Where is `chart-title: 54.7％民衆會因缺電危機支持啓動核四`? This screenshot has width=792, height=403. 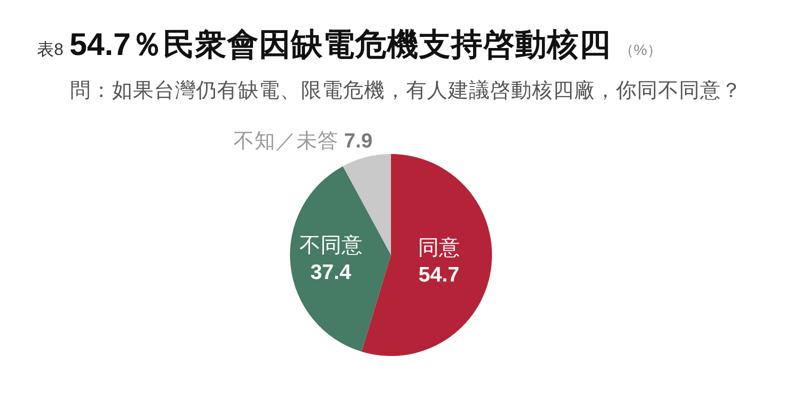
chart-title: 54.7％民衆會因缺電危機支持啓動核四 is located at coordinates (340, 44).